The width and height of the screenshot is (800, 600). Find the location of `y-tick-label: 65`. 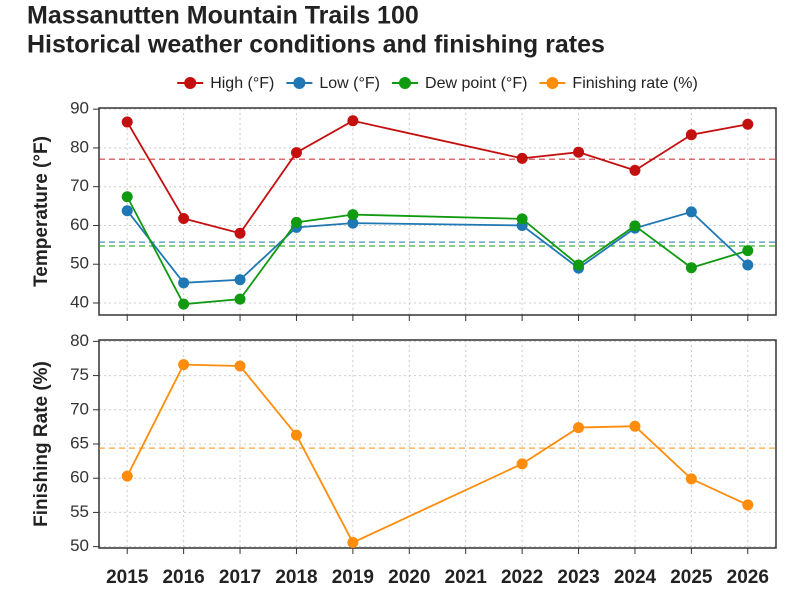

y-tick-label: 65 is located at coordinates (79, 442).